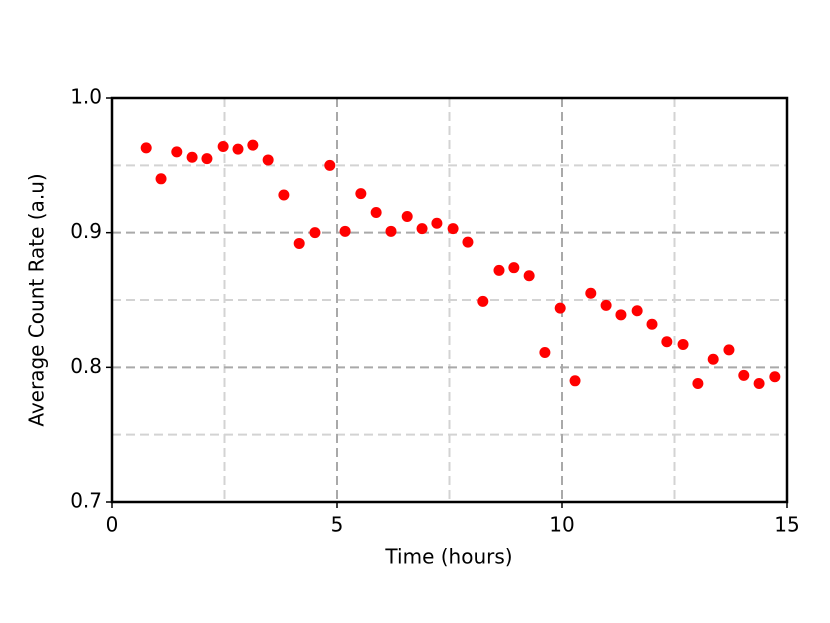 The image size is (830, 623). I want to click on y-tick-label: 1.0, so click(86, 97).